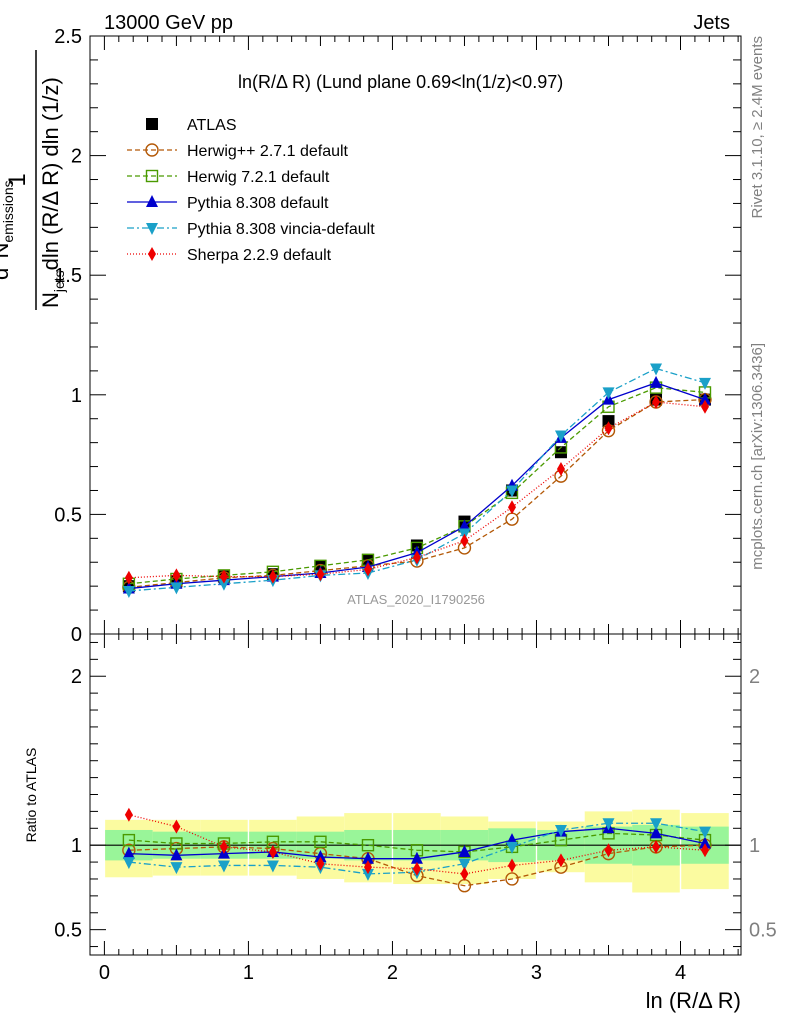 The image size is (786, 1024). What do you see at coordinates (757, 456) in the screenshot?
I see `mcplots-reference-text: mcplots.cern.ch [arXiv:1306.3436]` at bounding box center [757, 456].